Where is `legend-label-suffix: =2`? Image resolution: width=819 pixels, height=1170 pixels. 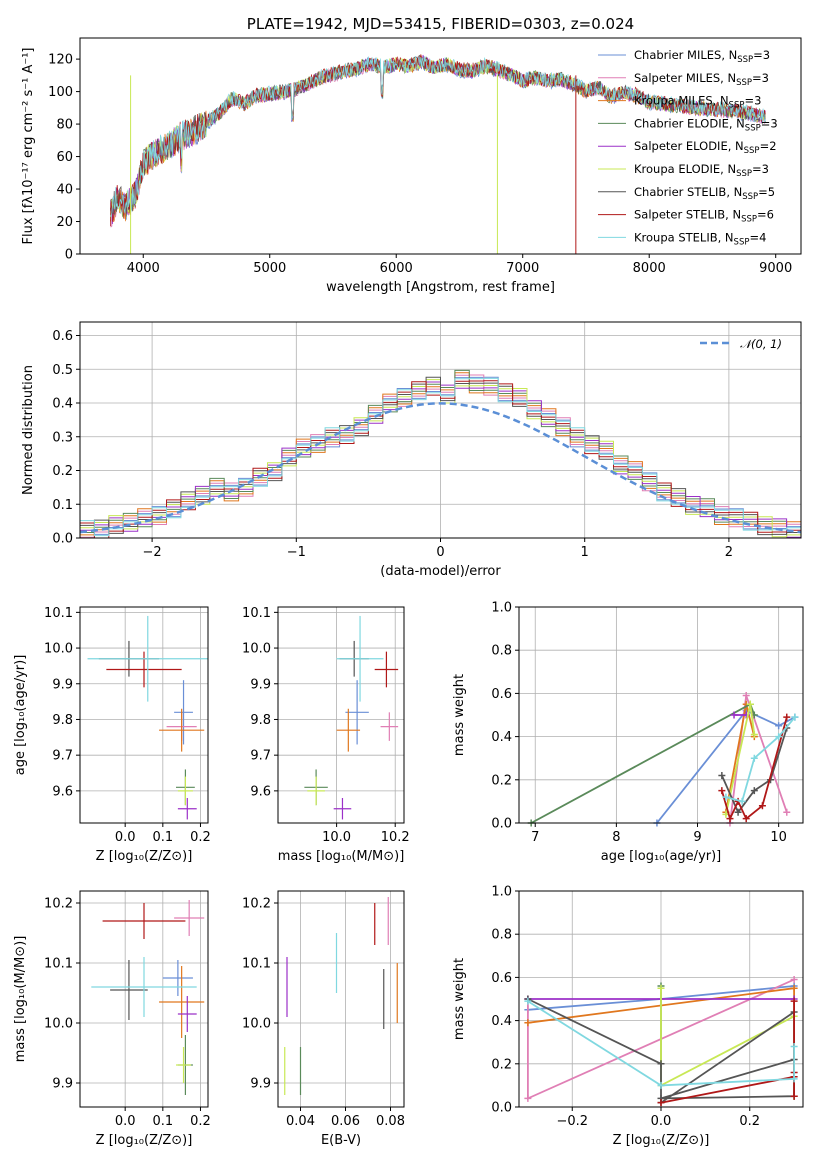 legend-label-suffix: =2 is located at coordinates (768, 146).